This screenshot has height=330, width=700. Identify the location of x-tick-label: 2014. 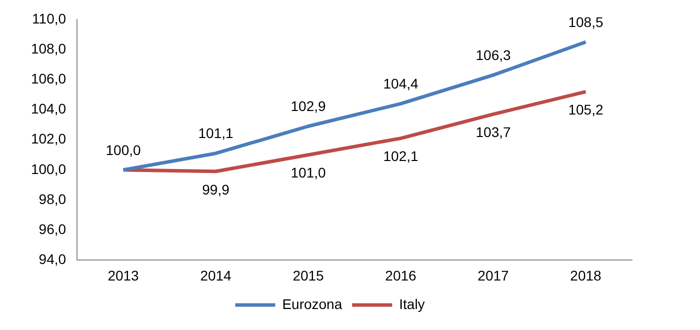
(216, 275).